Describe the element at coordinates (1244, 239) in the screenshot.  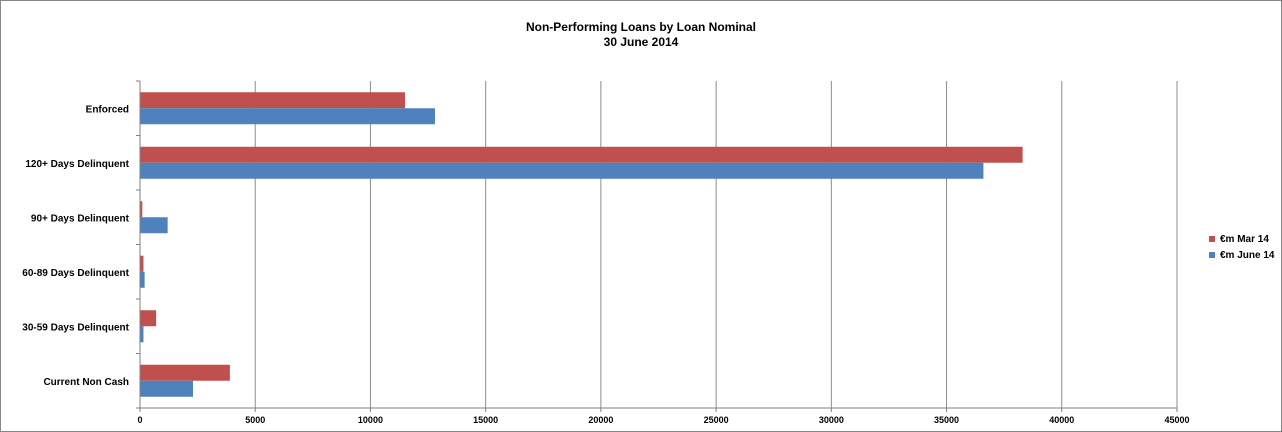
I see `legend-label: €m Mar 14` at that location.